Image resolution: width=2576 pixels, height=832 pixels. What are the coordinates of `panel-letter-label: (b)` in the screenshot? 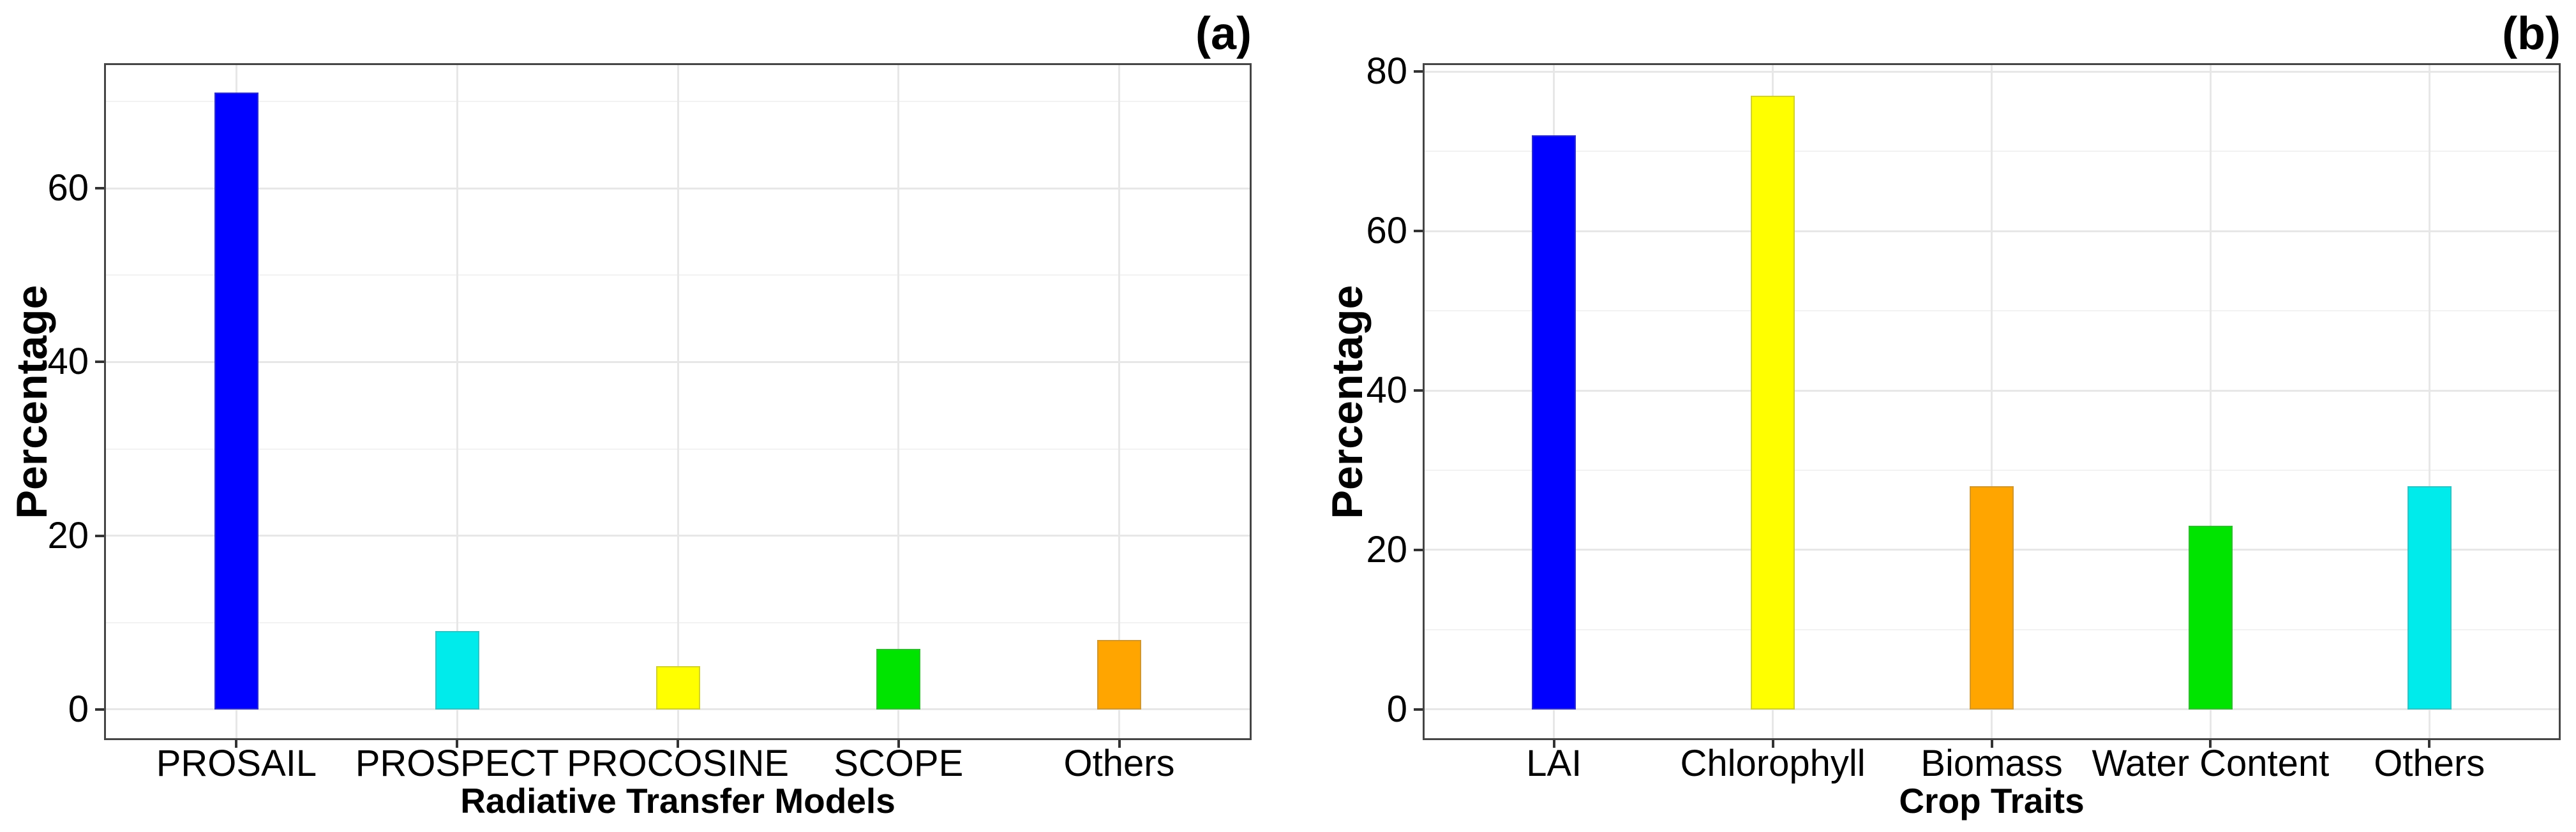 It's located at (2531, 33).